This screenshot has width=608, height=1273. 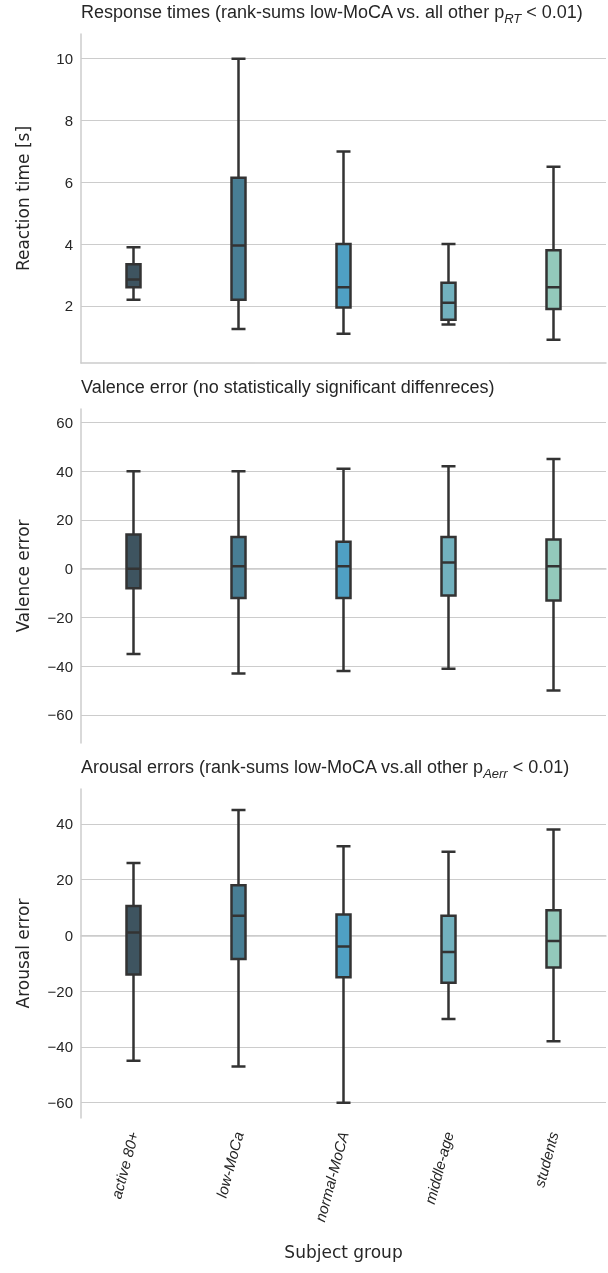 I want to click on x-tick-label: students, so click(x=546, y=1159).